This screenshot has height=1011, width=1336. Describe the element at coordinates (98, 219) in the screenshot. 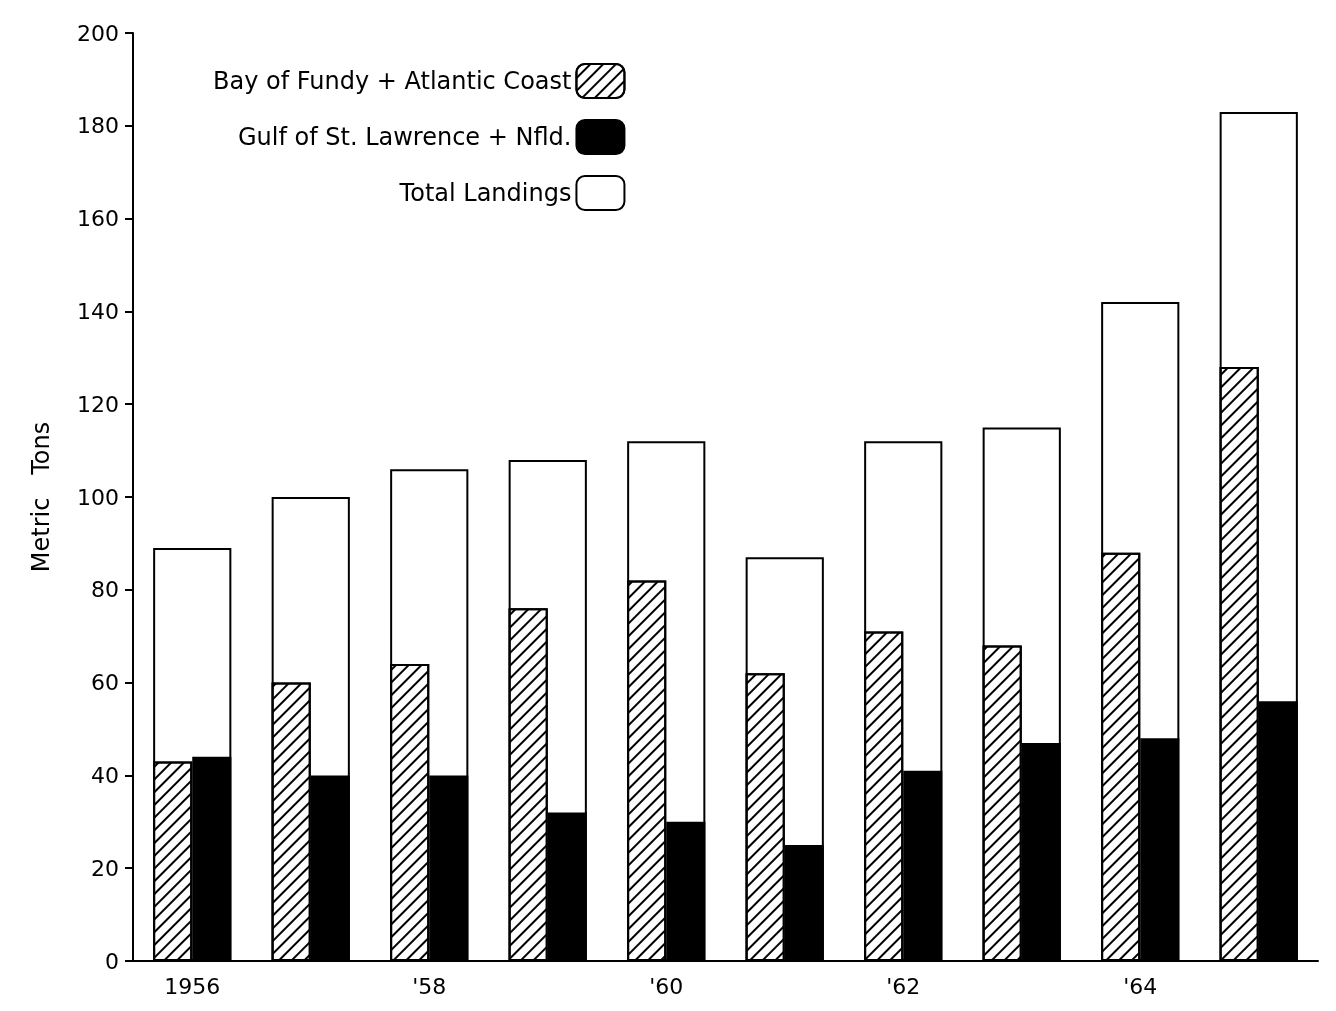

I see `y-tick-label: 160` at that location.